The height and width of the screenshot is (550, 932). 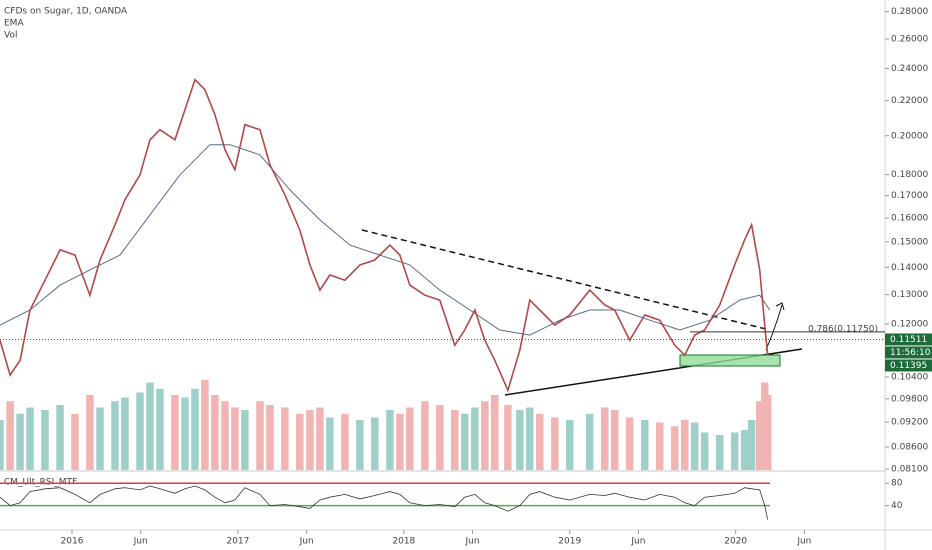 What do you see at coordinates (735, 542) in the screenshot?
I see `x-tick-label: 2020` at bounding box center [735, 542].